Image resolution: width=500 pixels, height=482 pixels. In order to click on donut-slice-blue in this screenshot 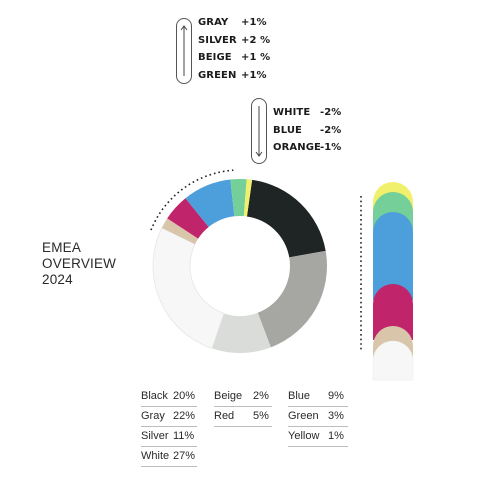, I will do `click(210, 203)`.